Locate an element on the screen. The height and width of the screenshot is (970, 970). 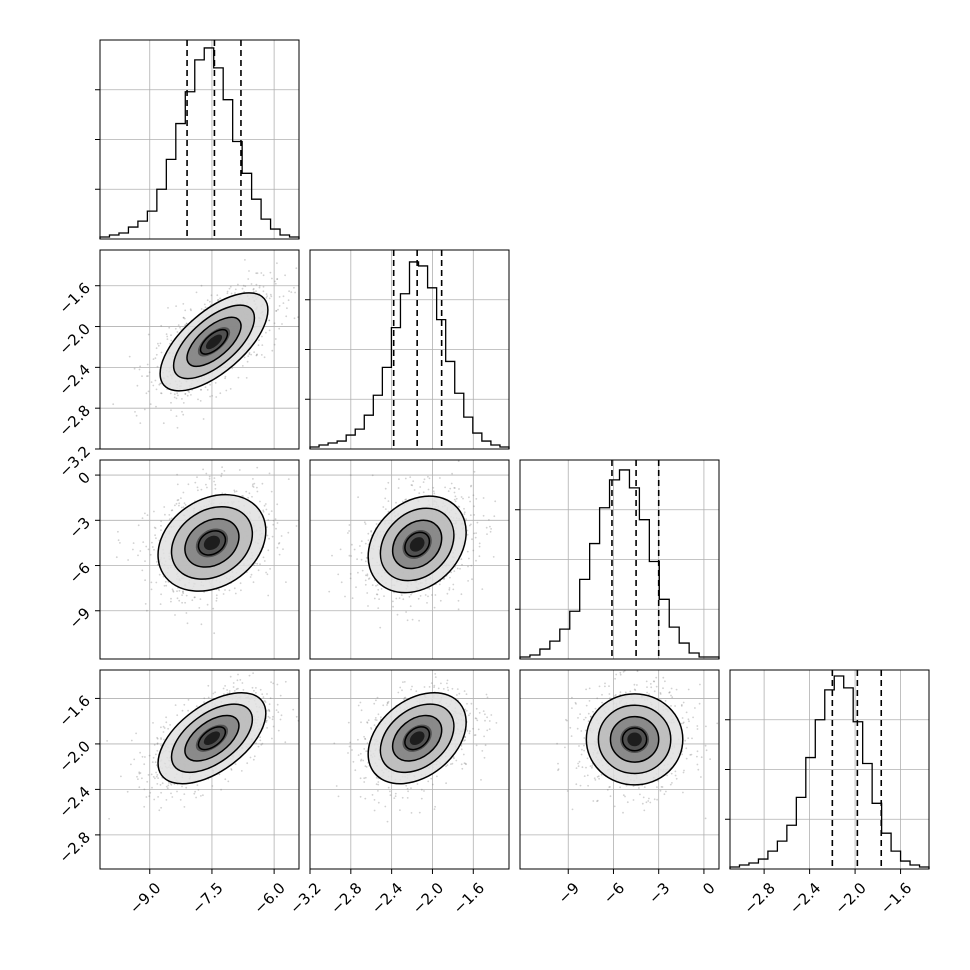
contour-line is located at coordinates (212, 738).